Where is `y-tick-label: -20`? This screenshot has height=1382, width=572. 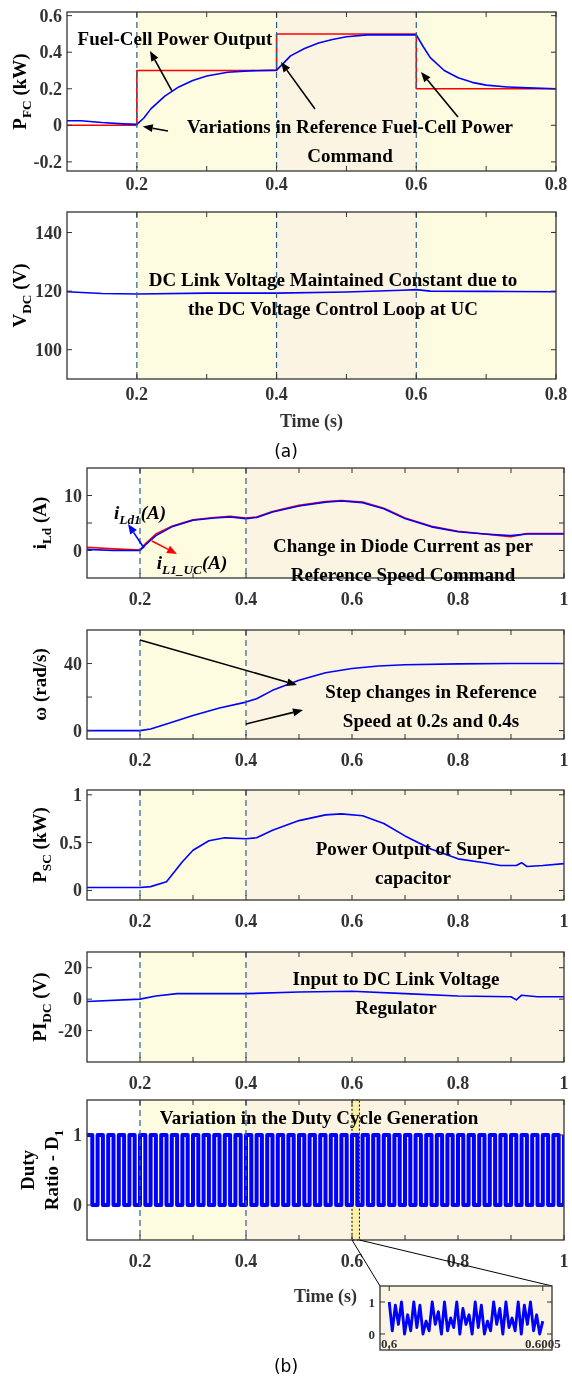
y-tick-label: -20 is located at coordinates (70, 1030).